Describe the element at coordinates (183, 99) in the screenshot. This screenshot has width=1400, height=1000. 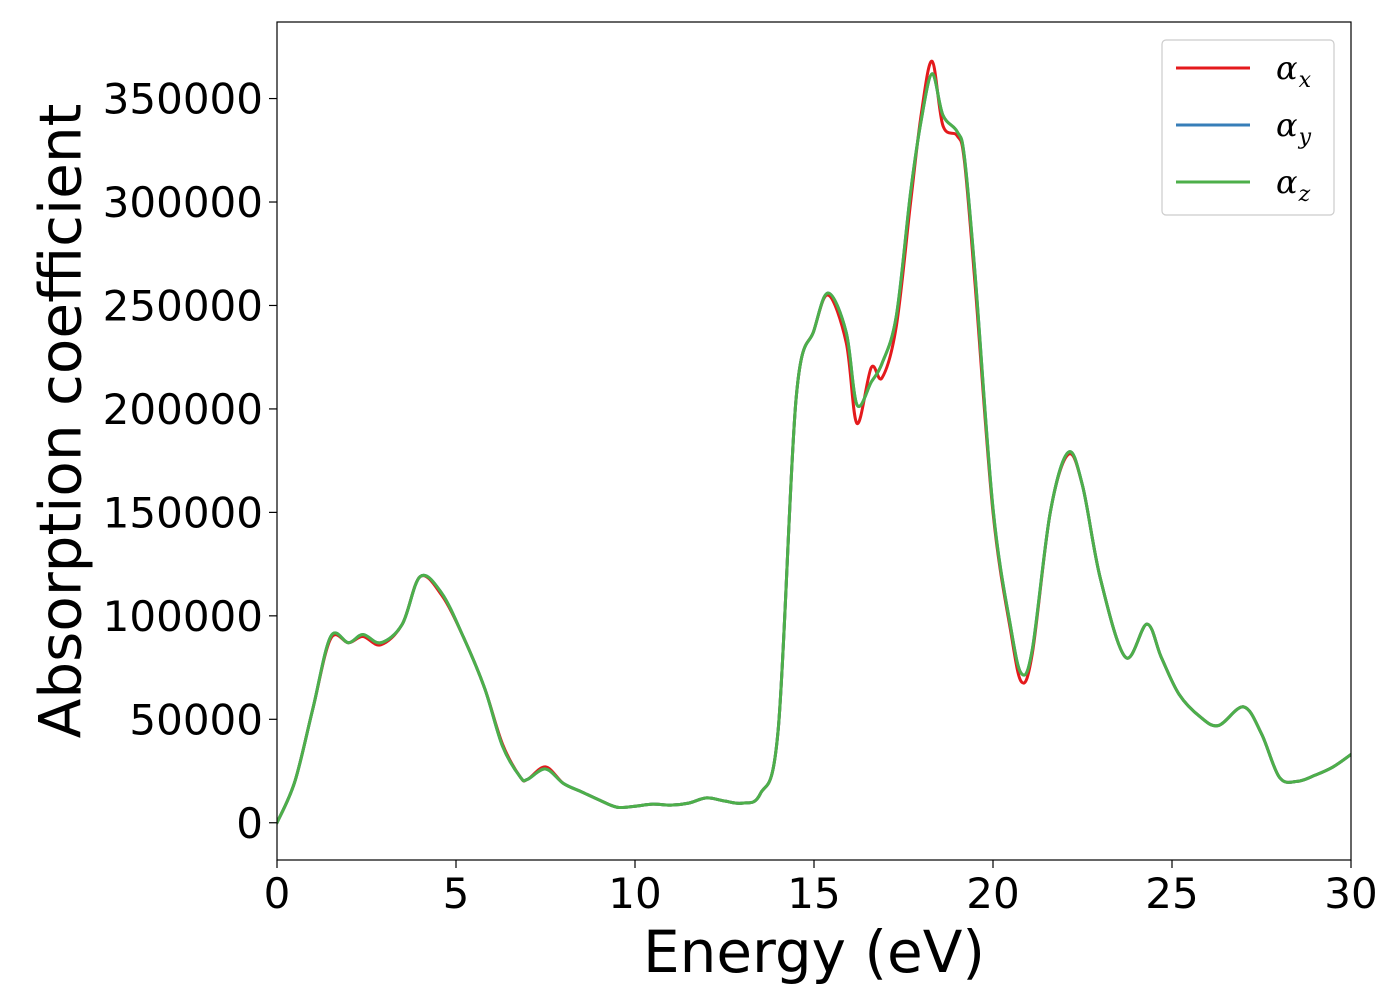
I see `y-tick-label: 350000` at that location.